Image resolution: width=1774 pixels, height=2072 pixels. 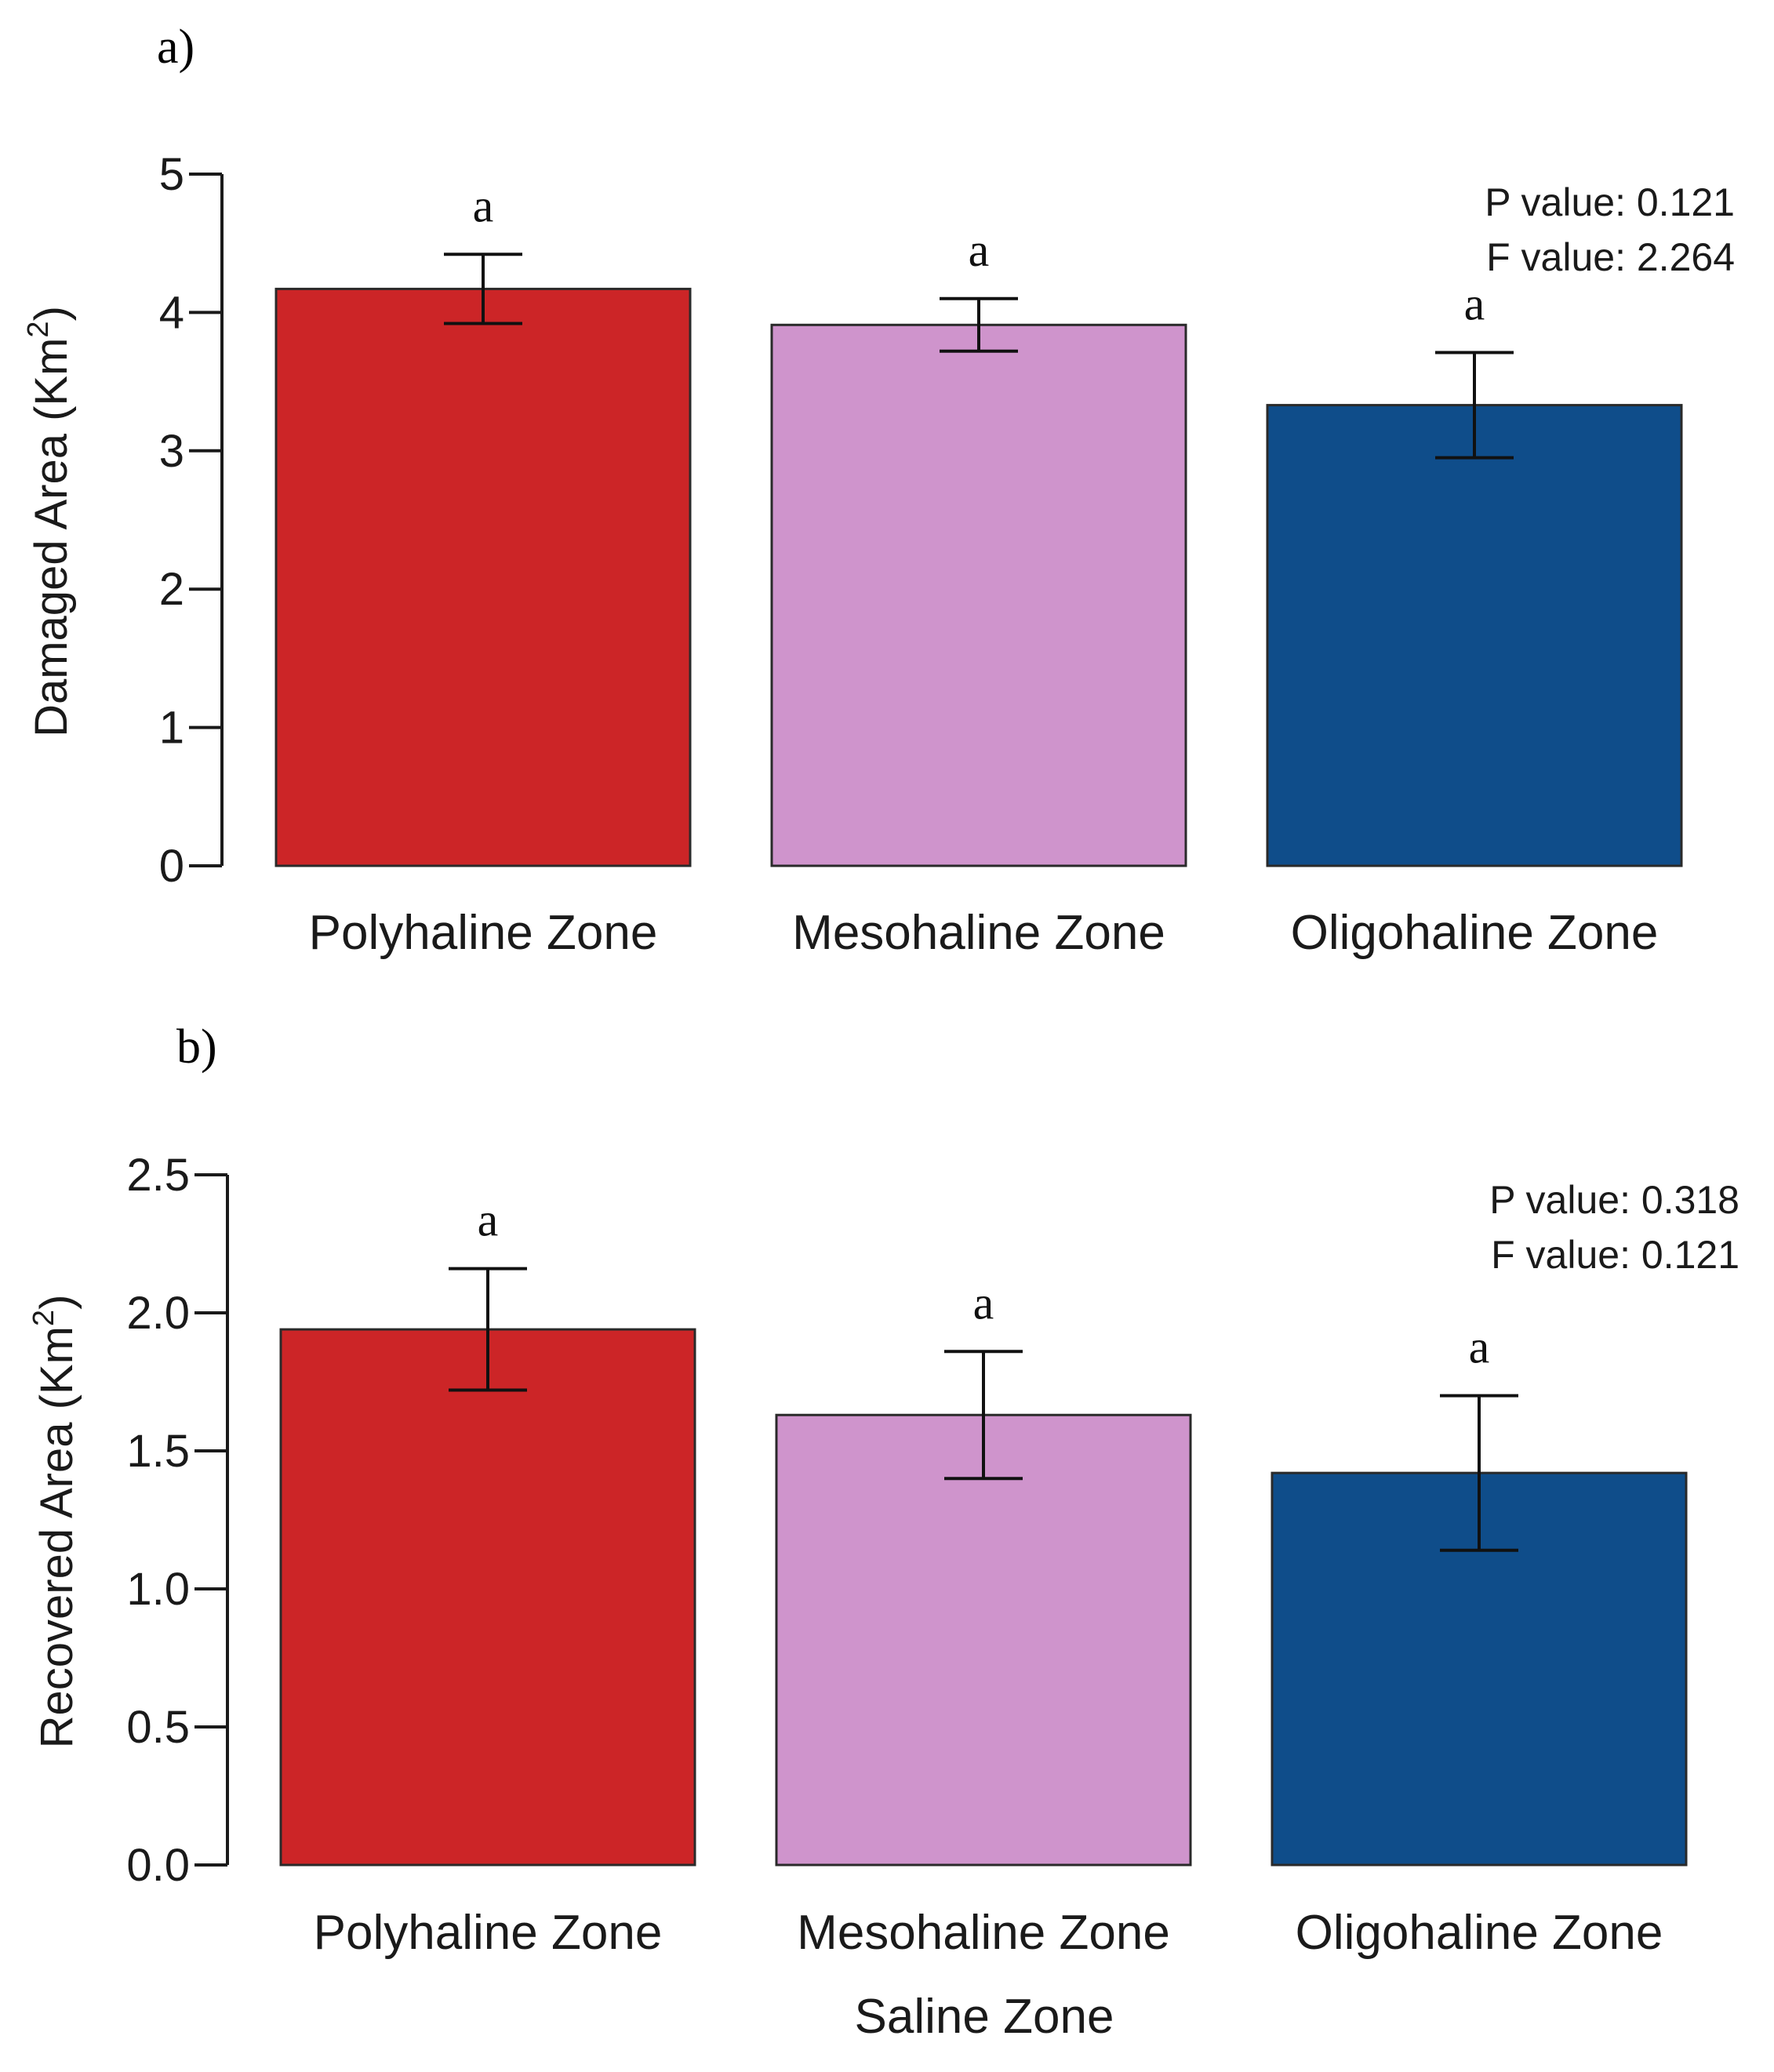 I want to click on y-tick-label: 2, so click(x=171, y=589).